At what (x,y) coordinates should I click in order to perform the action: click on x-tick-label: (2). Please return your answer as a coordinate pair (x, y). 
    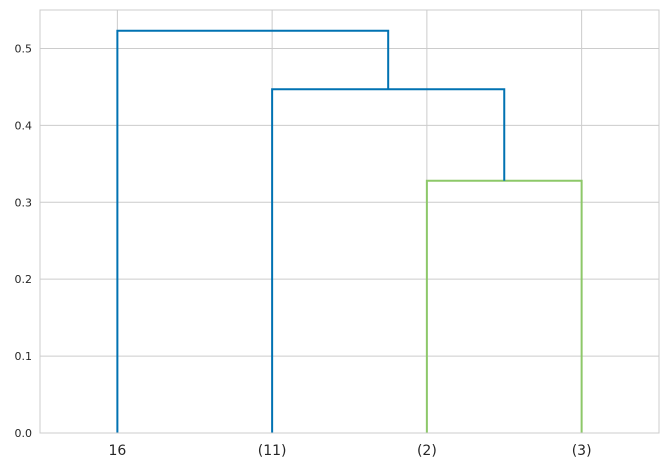
    Looking at the image, I should click on (427, 451).